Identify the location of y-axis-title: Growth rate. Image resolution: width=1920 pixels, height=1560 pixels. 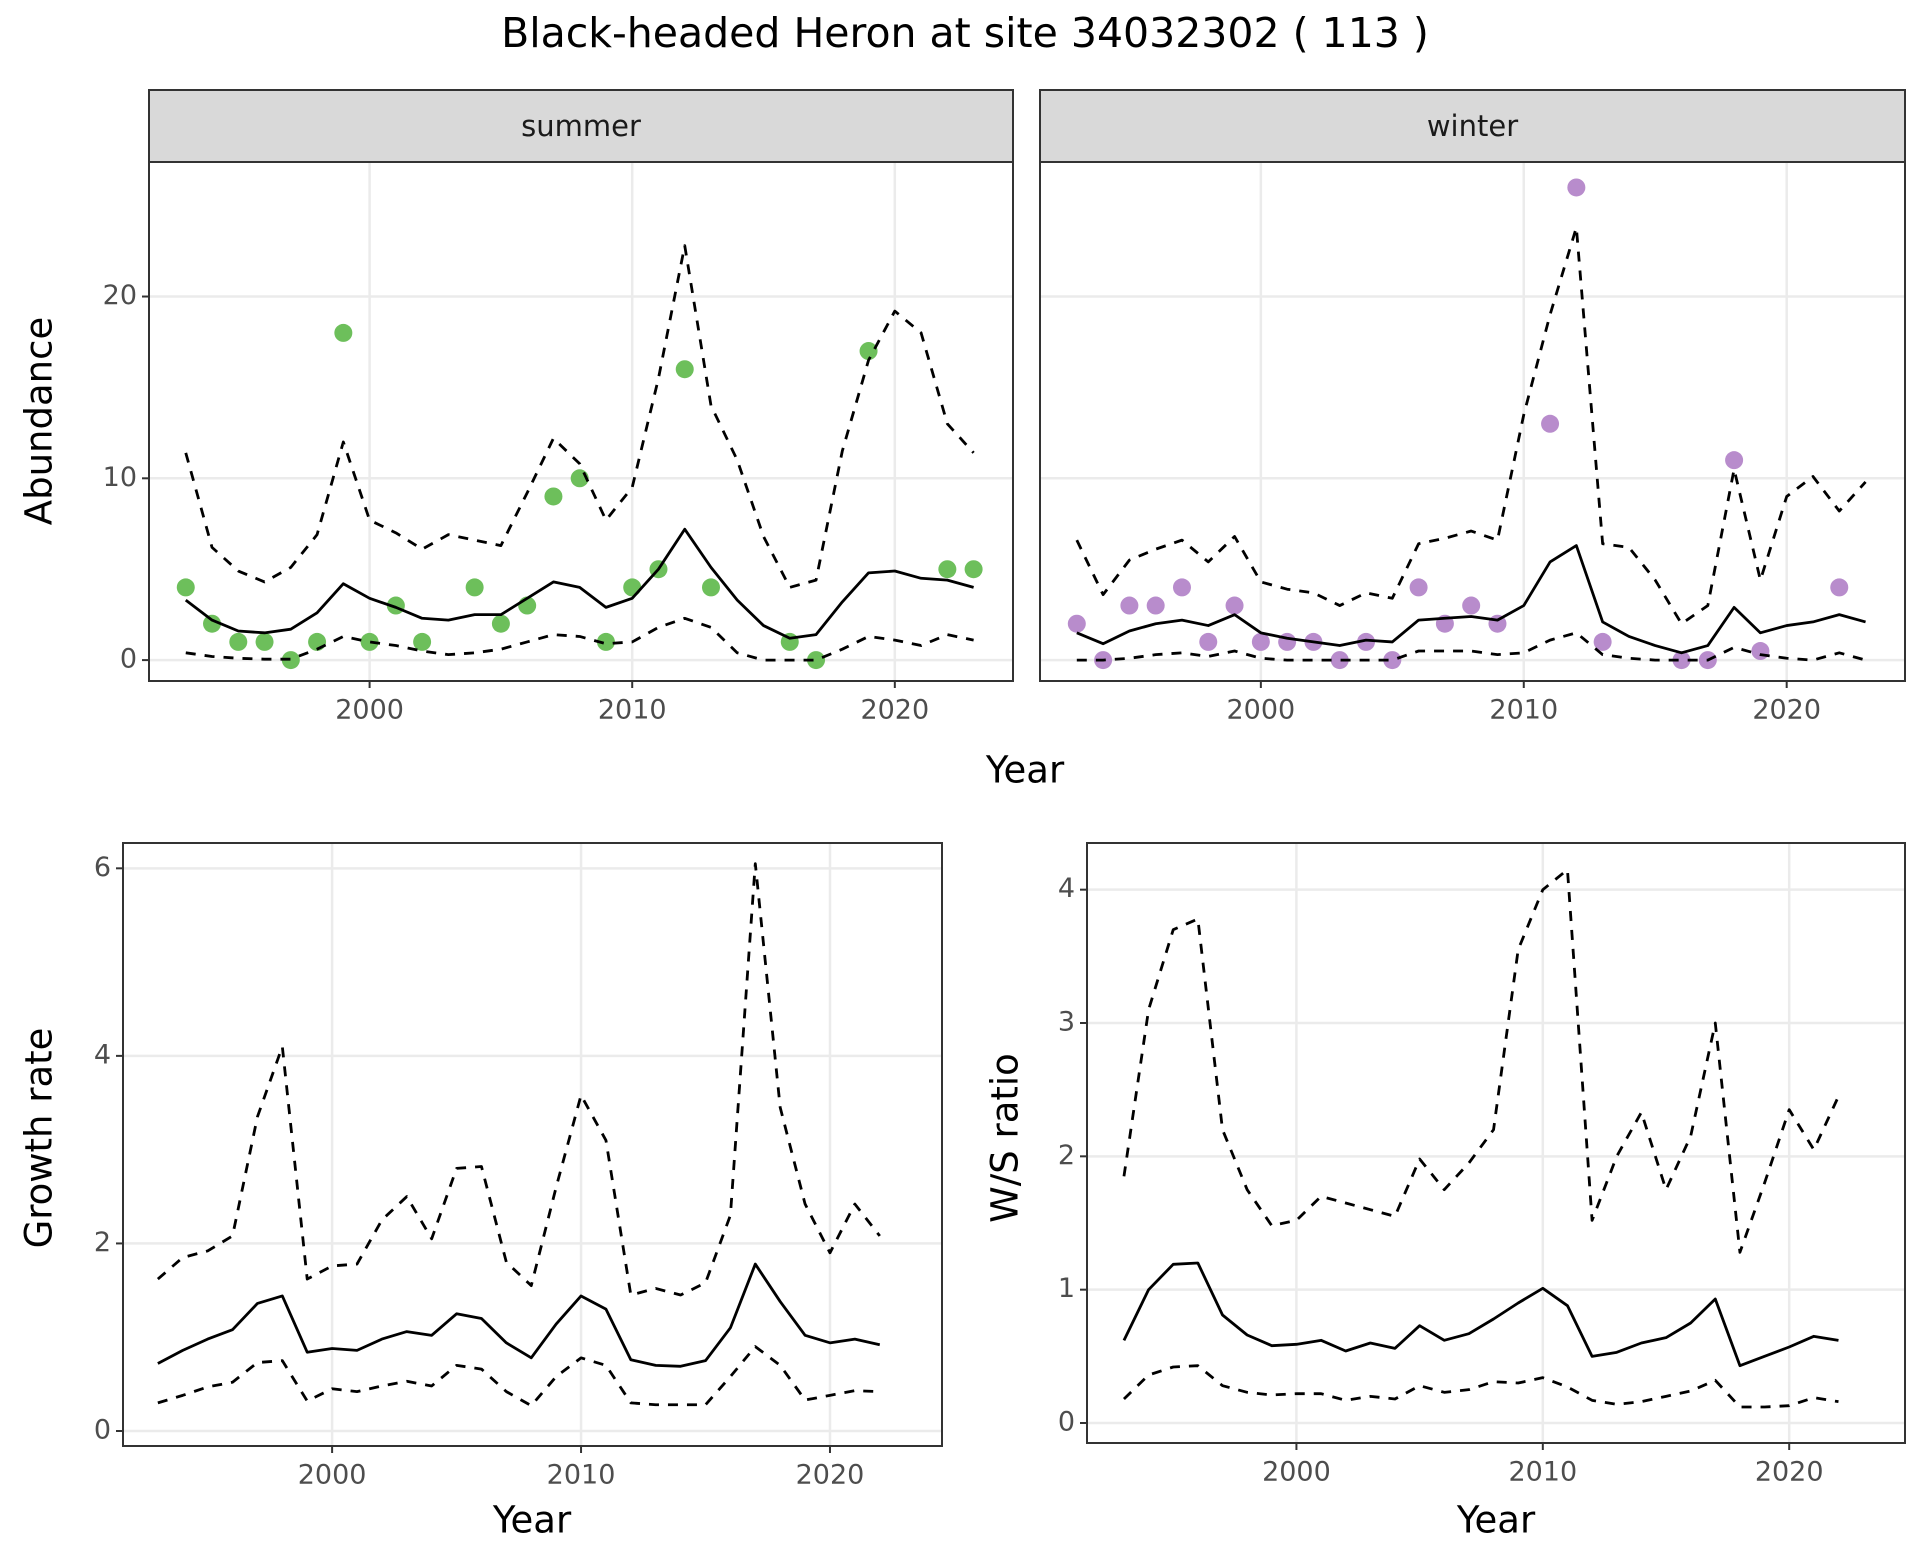
(39, 1138).